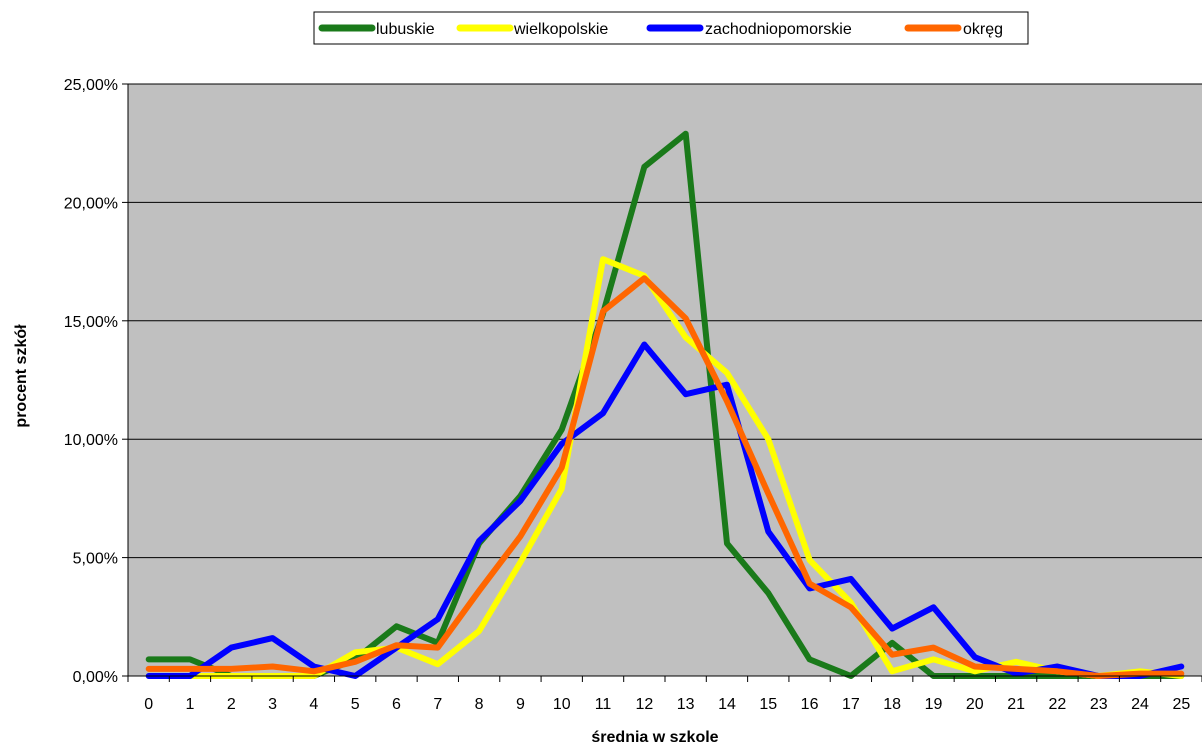 The height and width of the screenshot is (751, 1202). I want to click on x-tick-label: 3, so click(272, 704).